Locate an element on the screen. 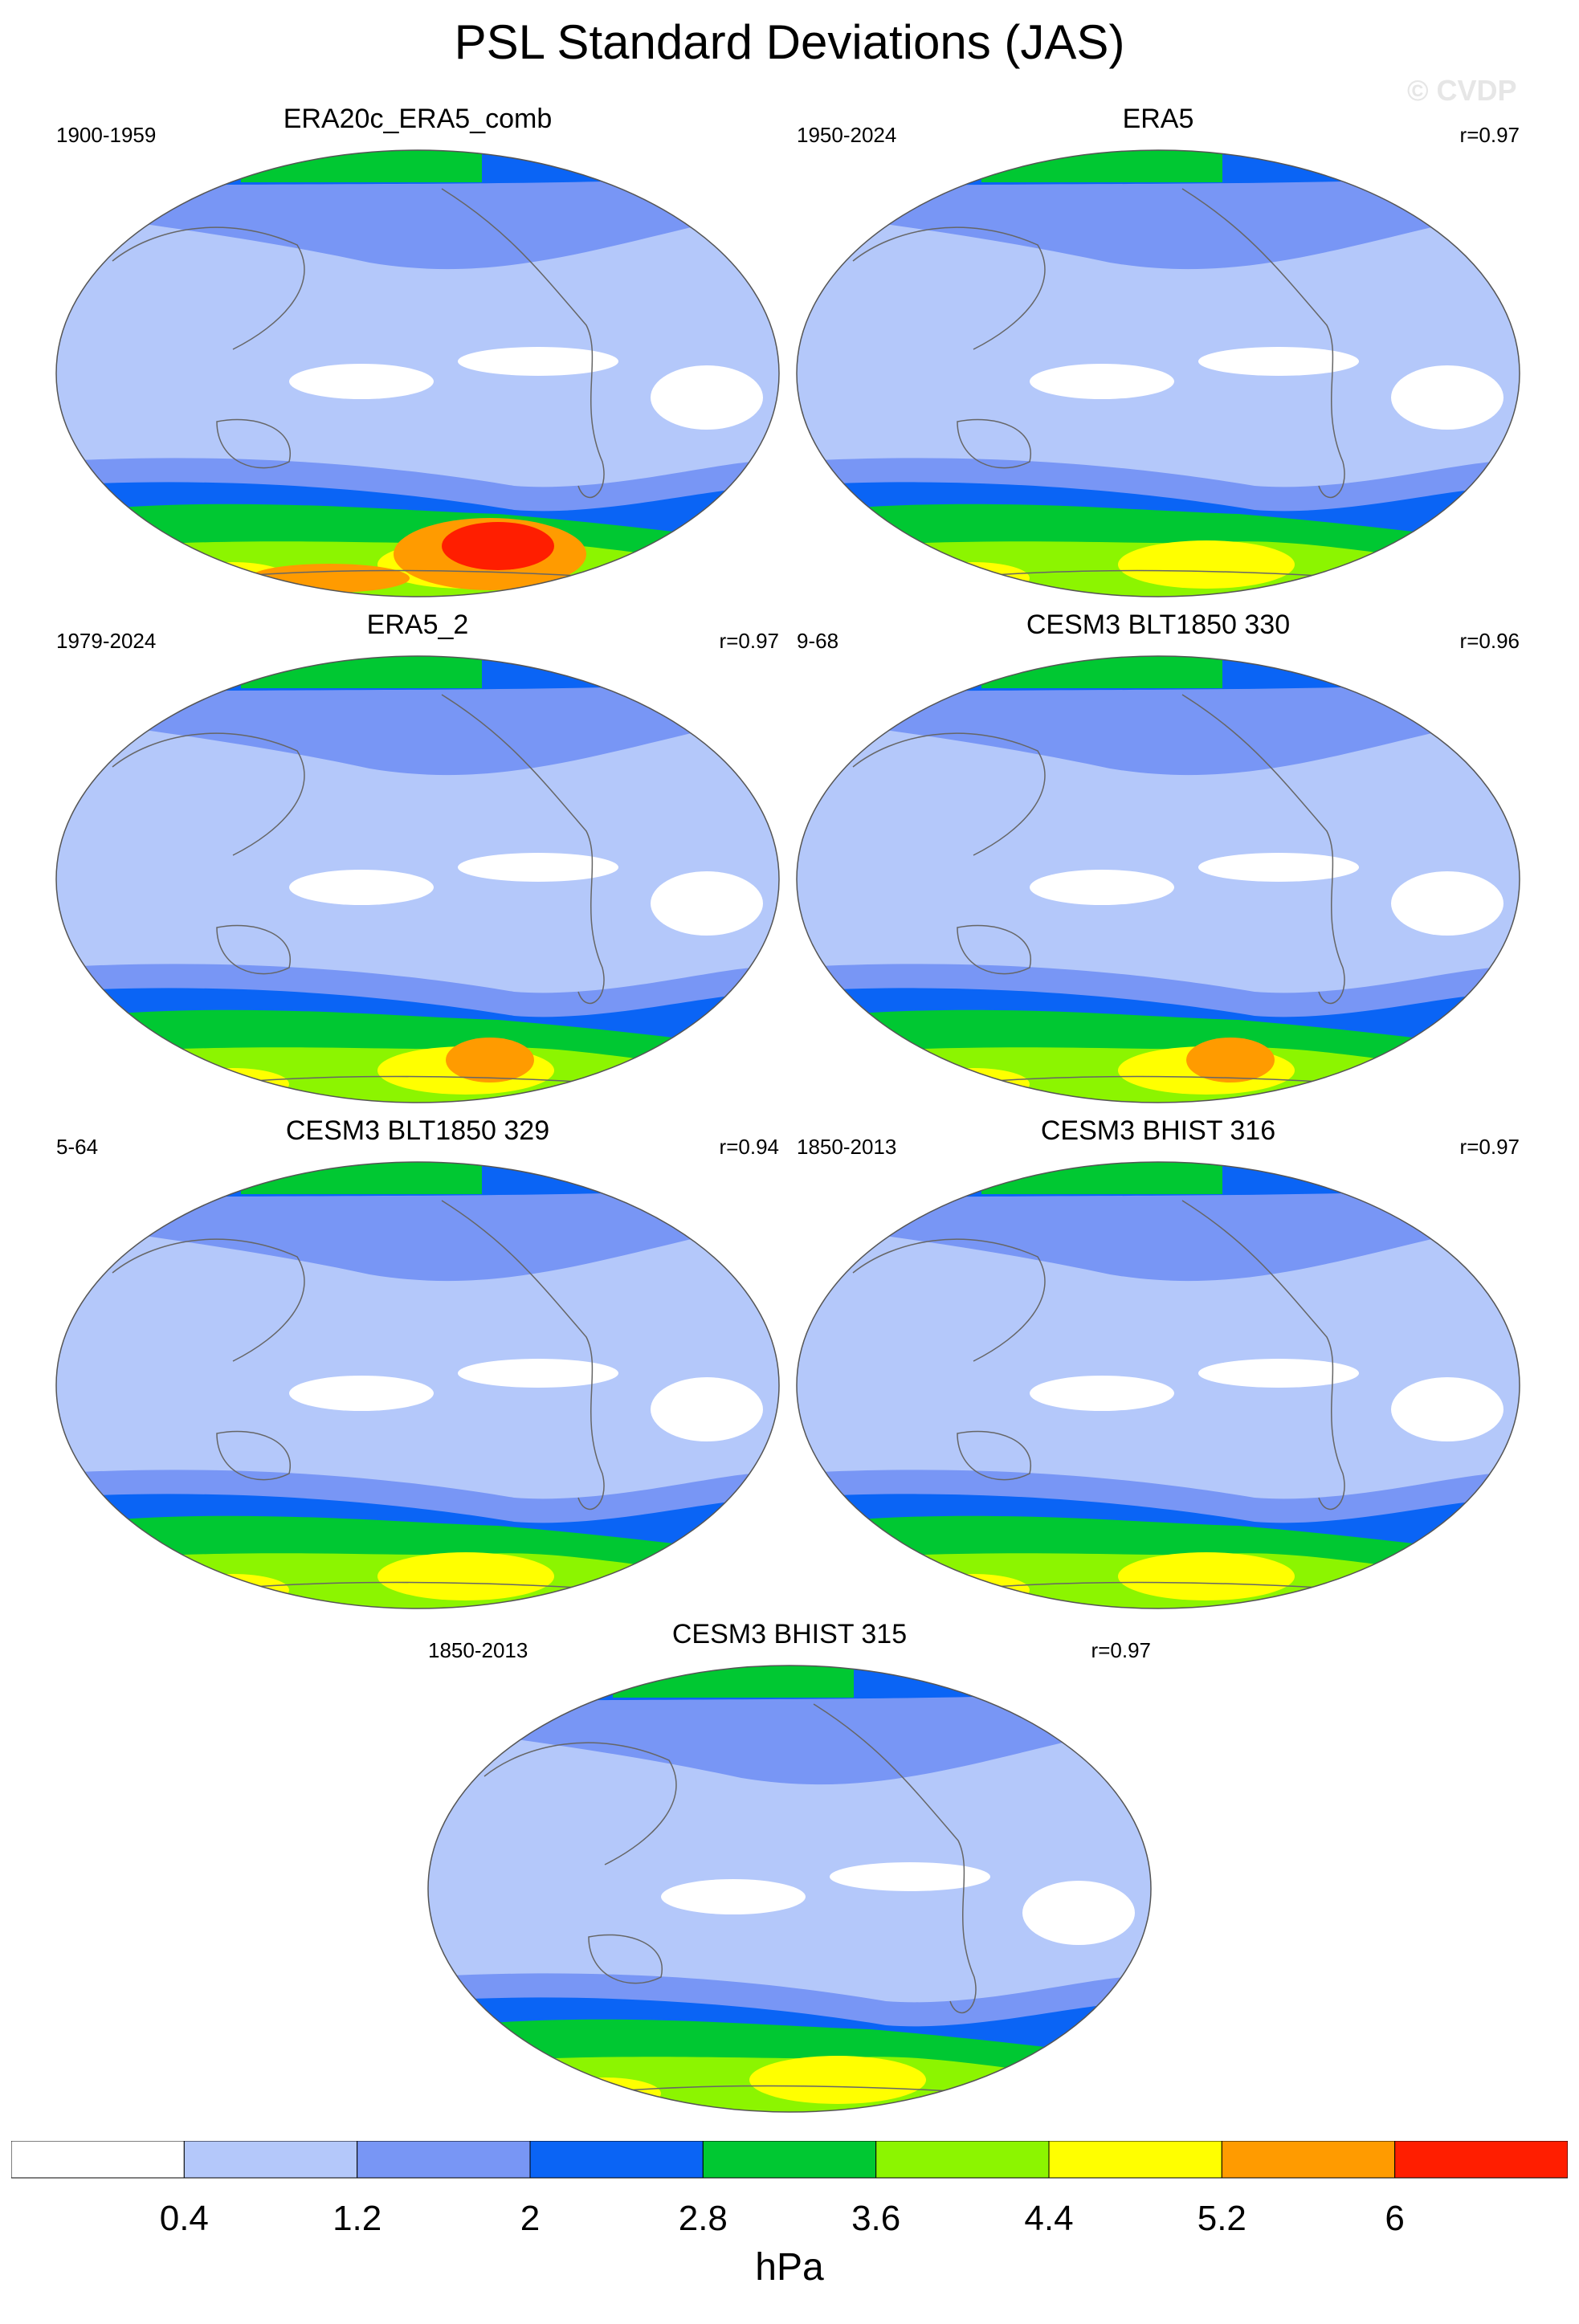 The width and height of the screenshot is (1579, 2324). colorbar-units: hPa is located at coordinates (789, 2267).